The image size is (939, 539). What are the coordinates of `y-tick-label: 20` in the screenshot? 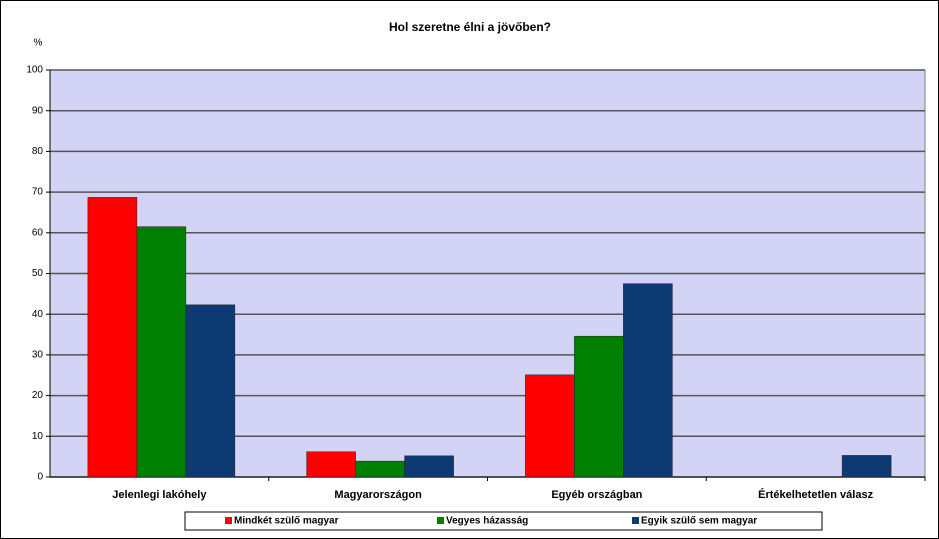 It's located at (38, 395).